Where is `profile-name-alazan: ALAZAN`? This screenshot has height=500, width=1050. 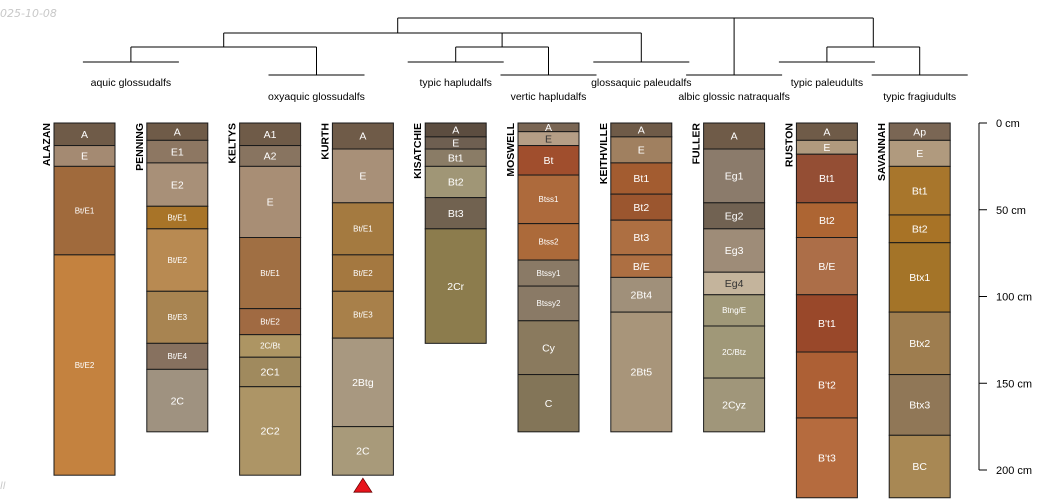 profile-name-alazan: ALAZAN is located at coordinates (47, 144).